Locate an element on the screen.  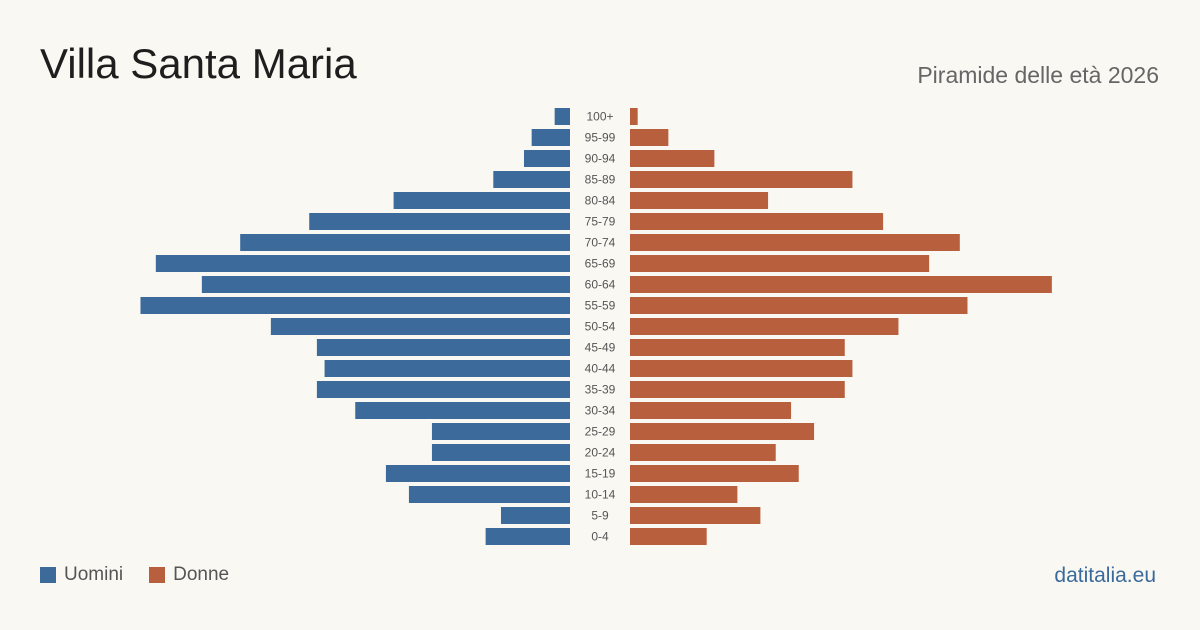
legend-item-male: Uomini is located at coordinates (81, 575).